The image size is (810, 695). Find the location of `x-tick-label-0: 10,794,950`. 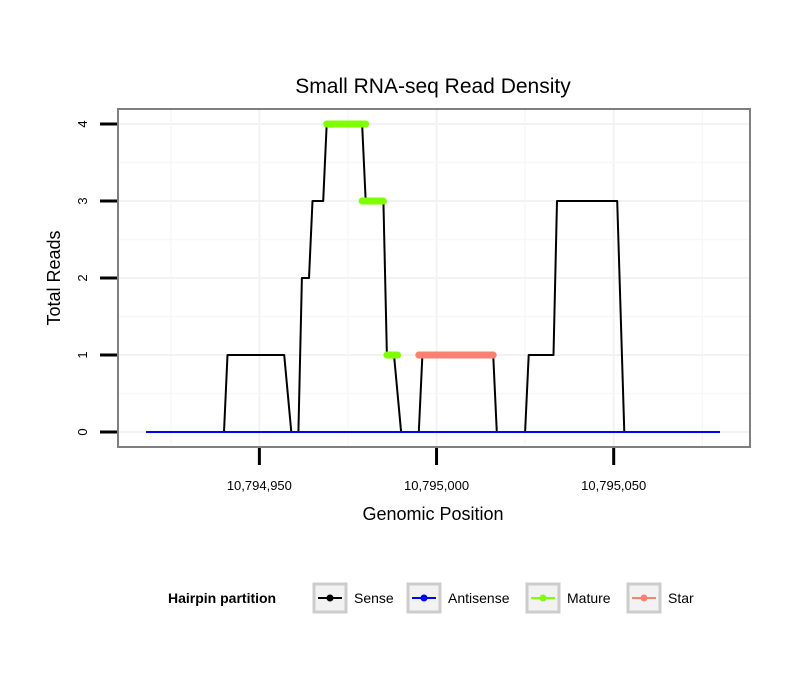

x-tick-label-0: 10,794,950 is located at coordinates (259, 485).